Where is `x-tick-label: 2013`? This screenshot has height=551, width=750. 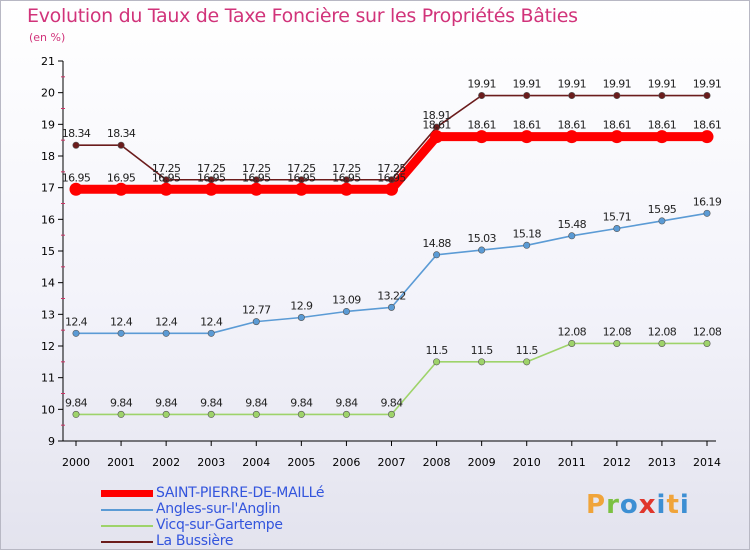
x-tick-label: 2013 is located at coordinates (662, 462).